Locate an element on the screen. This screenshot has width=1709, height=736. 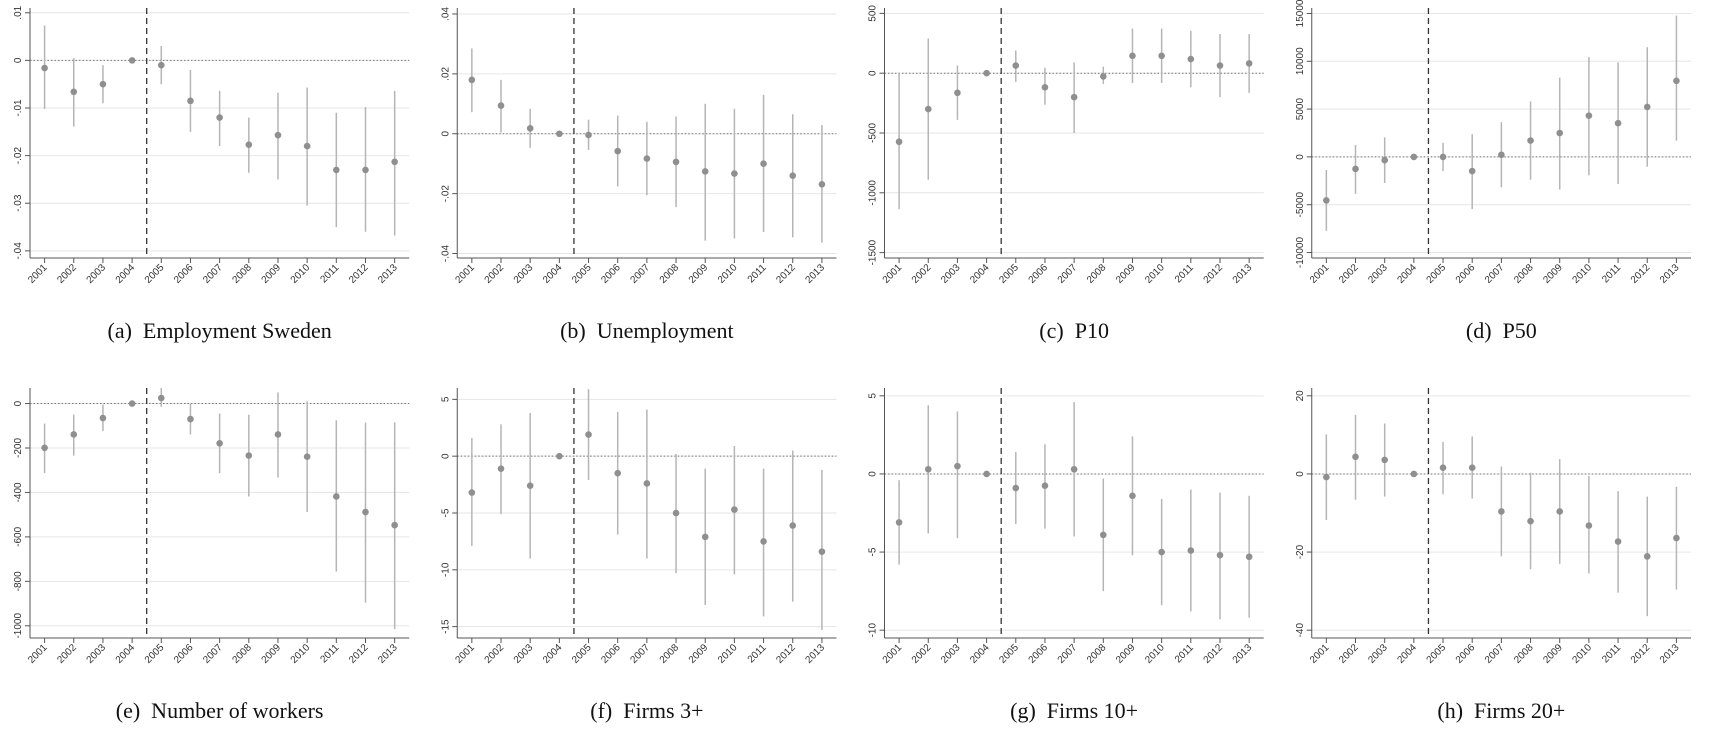
y-tick-label: -.04 is located at coordinates (445, 253).